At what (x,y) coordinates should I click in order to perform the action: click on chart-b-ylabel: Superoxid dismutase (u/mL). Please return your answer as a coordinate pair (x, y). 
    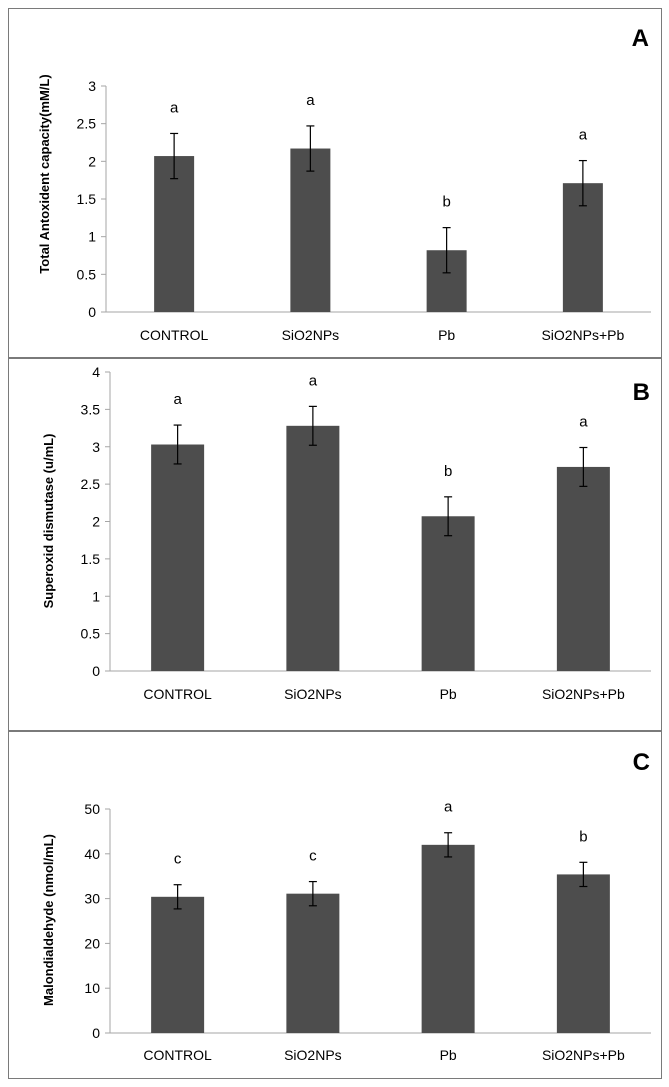
    Looking at the image, I should click on (48, 521).